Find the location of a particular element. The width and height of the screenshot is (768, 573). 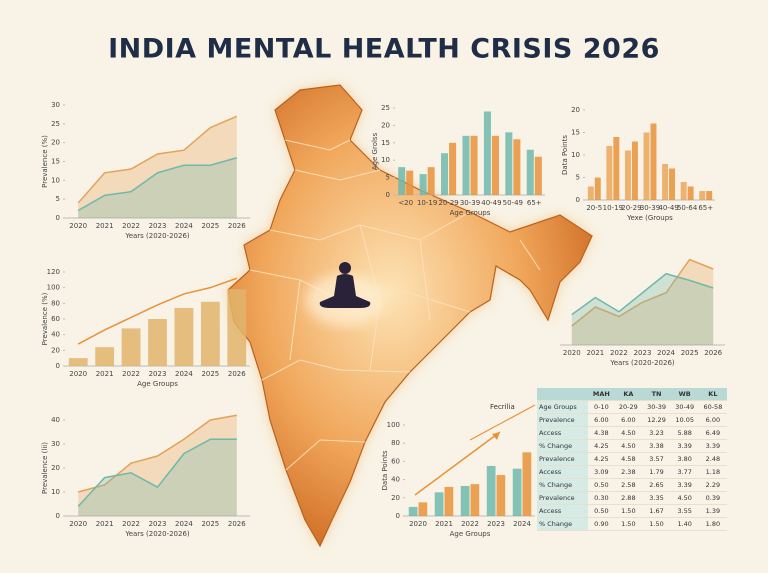

table-cell: MAH is located at coordinates (601, 394).